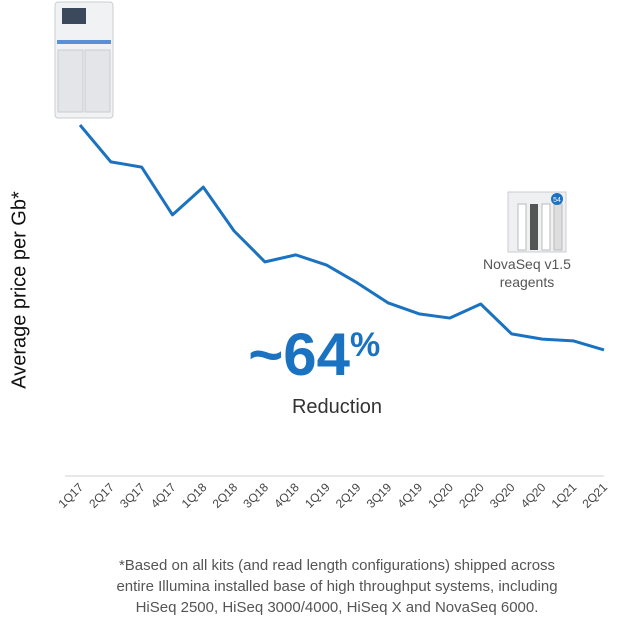 Image resolution: width=637 pixels, height=631 pixels. What do you see at coordinates (379, 495) in the screenshot?
I see `x-tick-label: 3Q19` at bounding box center [379, 495].